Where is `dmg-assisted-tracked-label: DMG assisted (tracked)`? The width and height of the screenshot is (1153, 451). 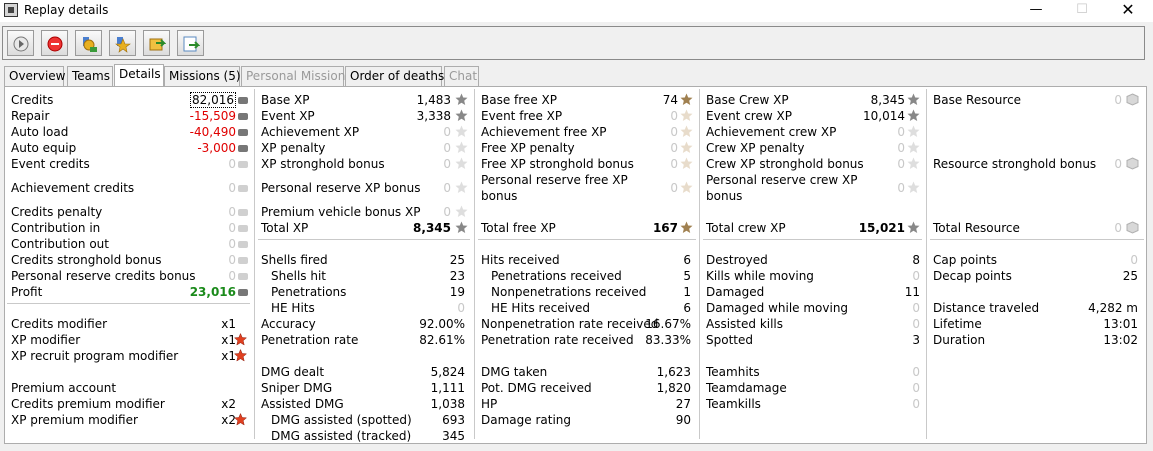 dmg-assisted-tracked-label: DMG assisted (tracked) is located at coordinates (341, 436).